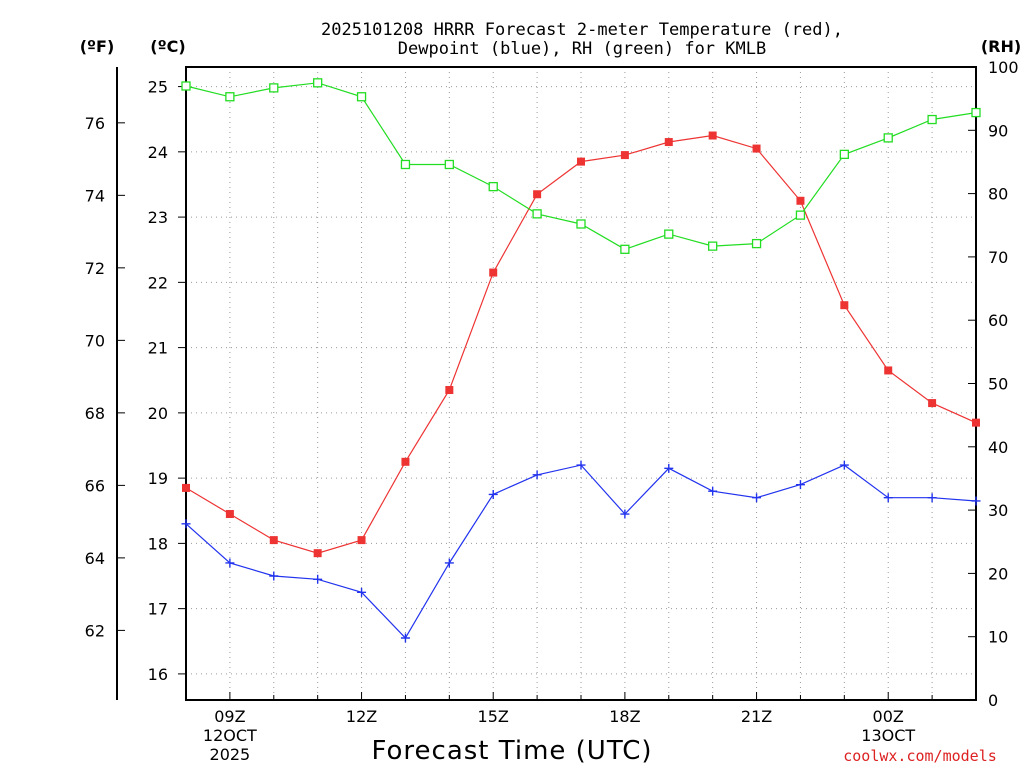 The height and width of the screenshot is (768, 1024). What do you see at coordinates (95, 123) in the screenshot?
I see `fahrenheit-tick-label: 76` at bounding box center [95, 123].